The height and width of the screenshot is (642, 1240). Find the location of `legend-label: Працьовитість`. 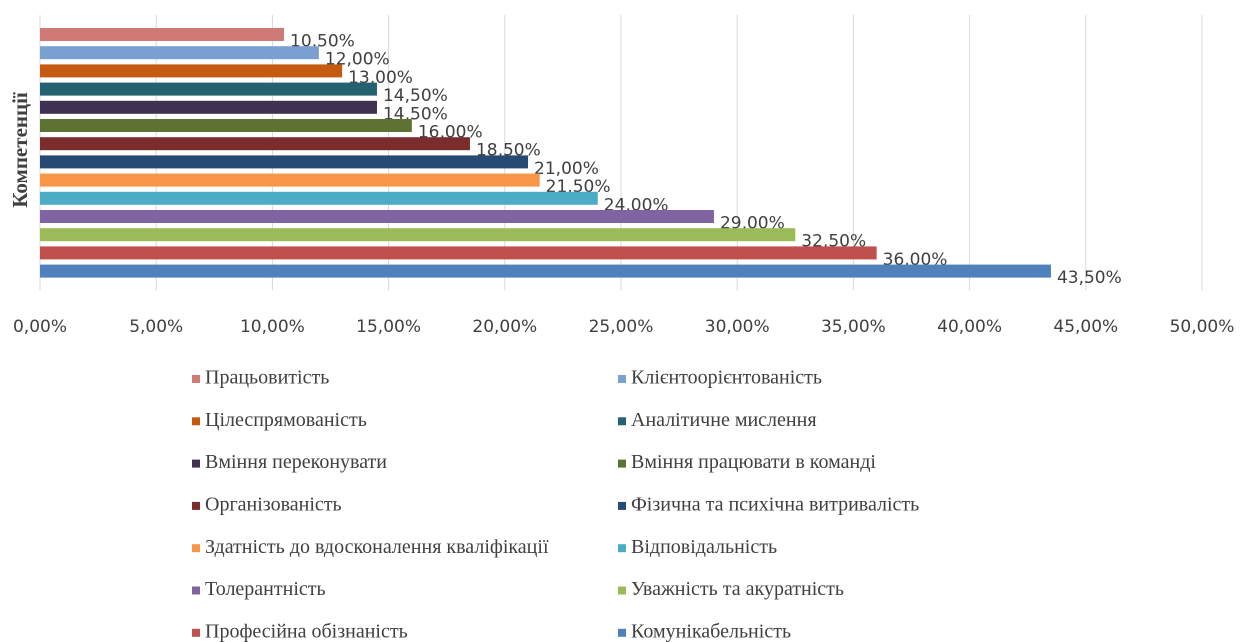

legend-label: Працьовитість is located at coordinates (267, 378).